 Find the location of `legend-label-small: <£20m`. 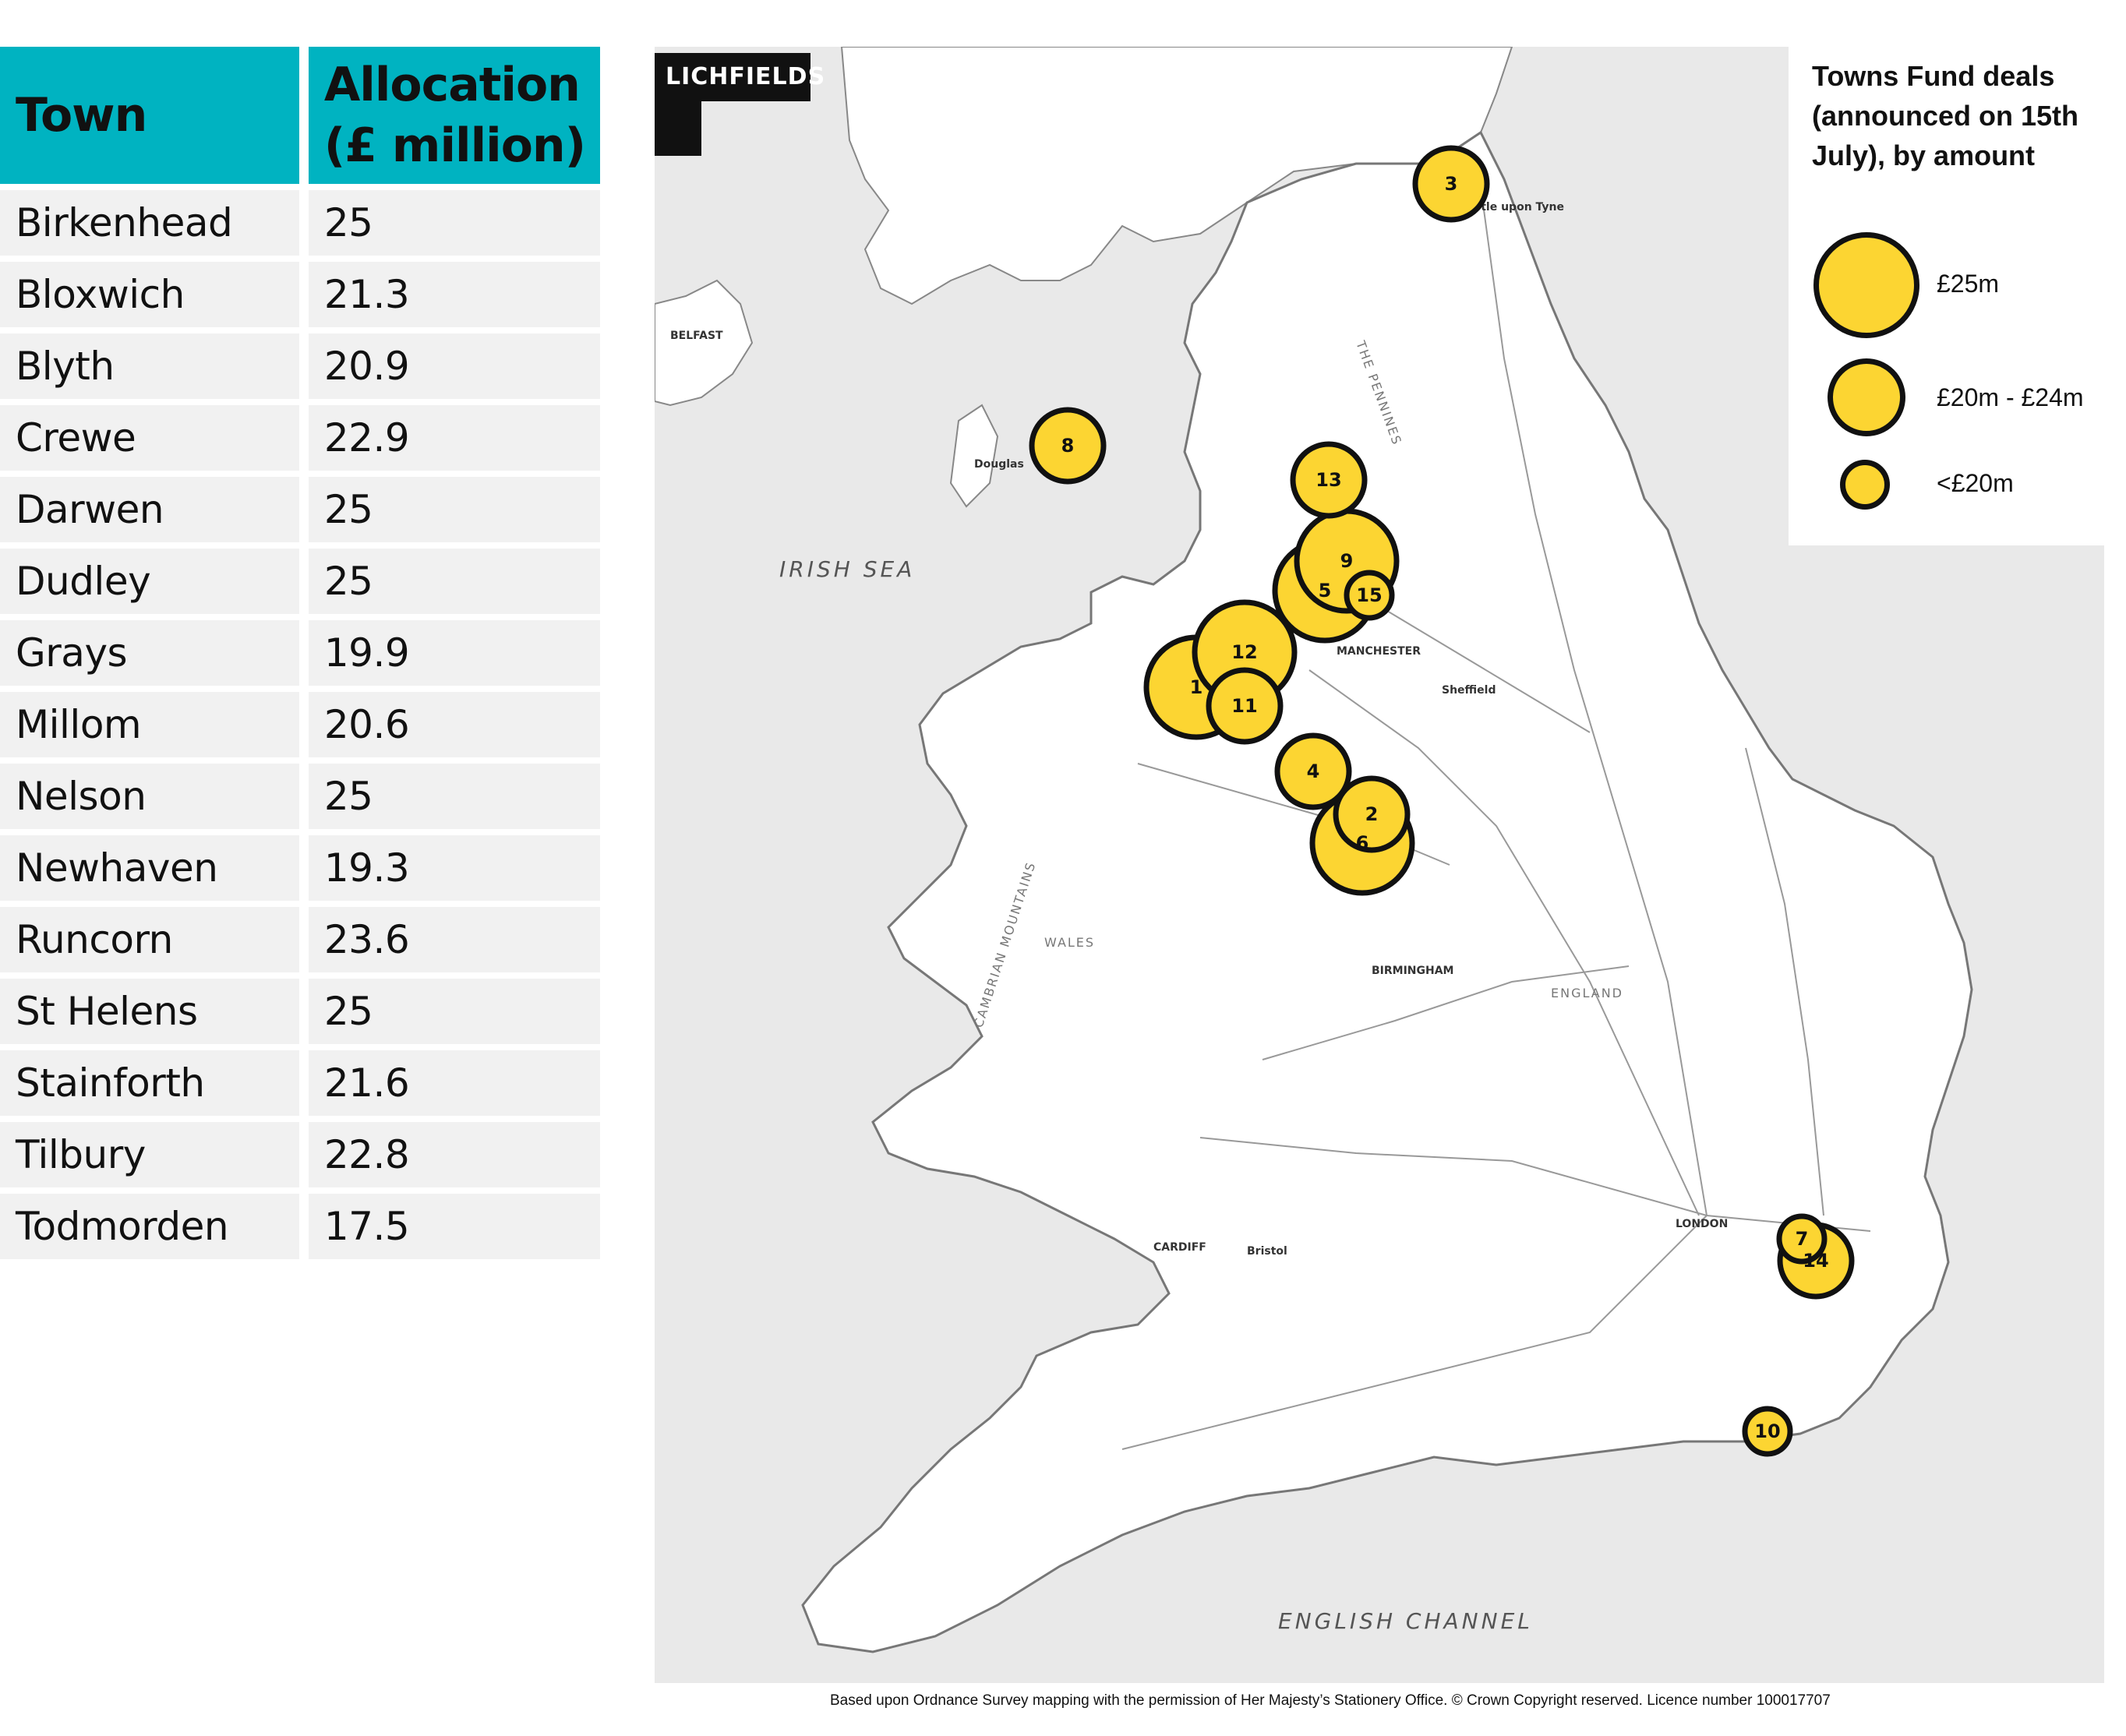

legend-label-small: <£20m is located at coordinates (1975, 483).